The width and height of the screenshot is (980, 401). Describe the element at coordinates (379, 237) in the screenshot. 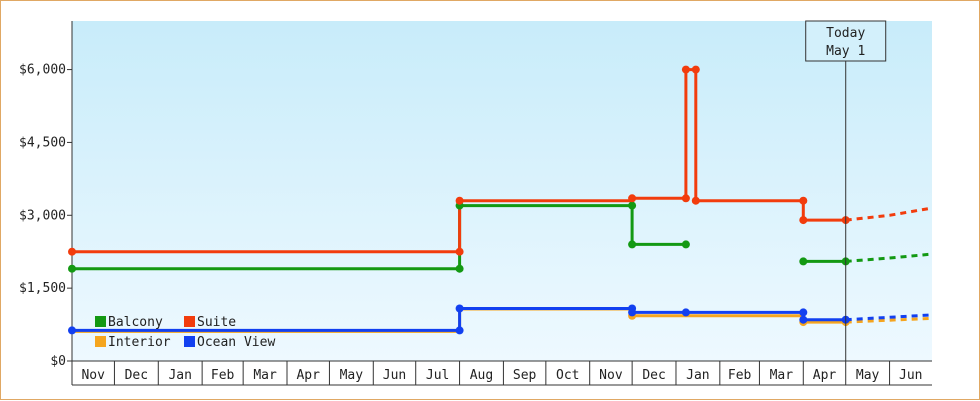

I see `balcony-series-line` at that location.